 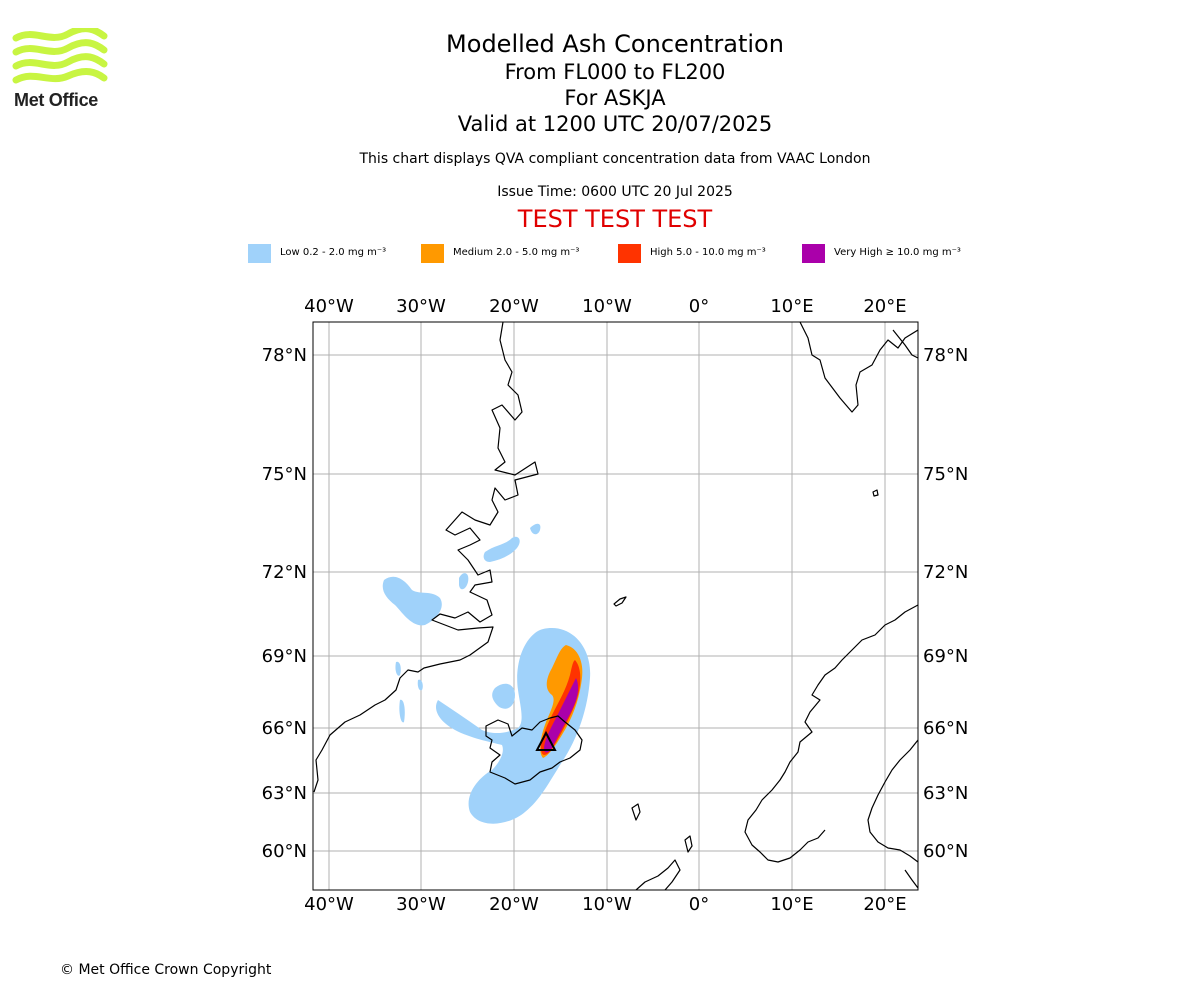 I want to click on legend-swatch-very-high, so click(x=813, y=253).